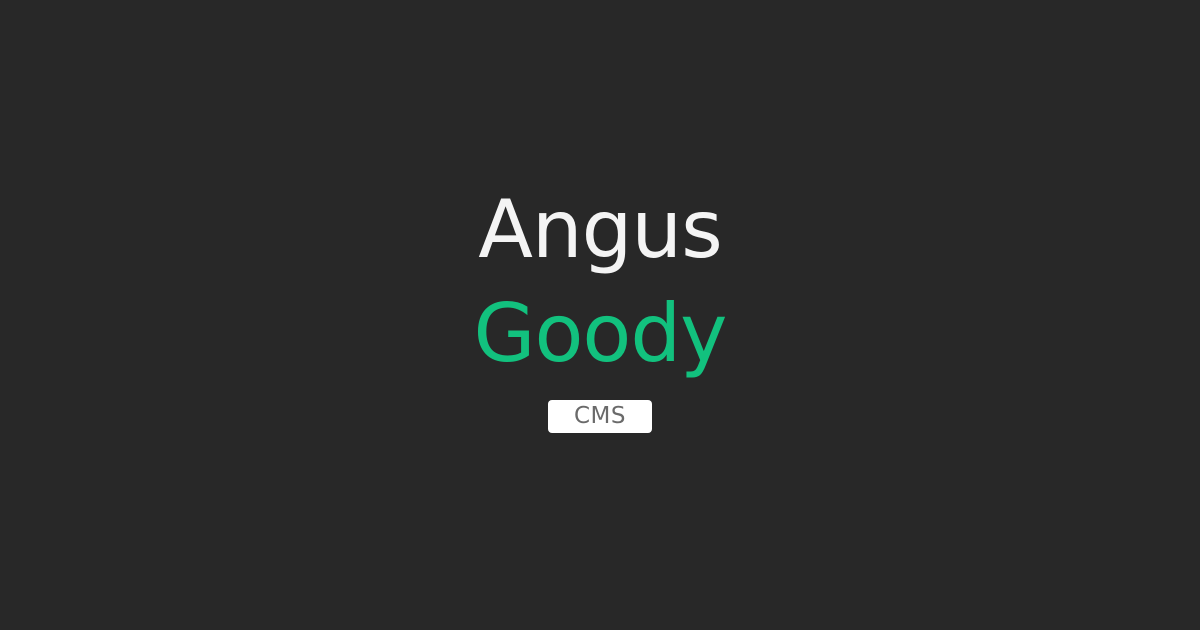  I want to click on last-name: Goody, so click(600, 333).